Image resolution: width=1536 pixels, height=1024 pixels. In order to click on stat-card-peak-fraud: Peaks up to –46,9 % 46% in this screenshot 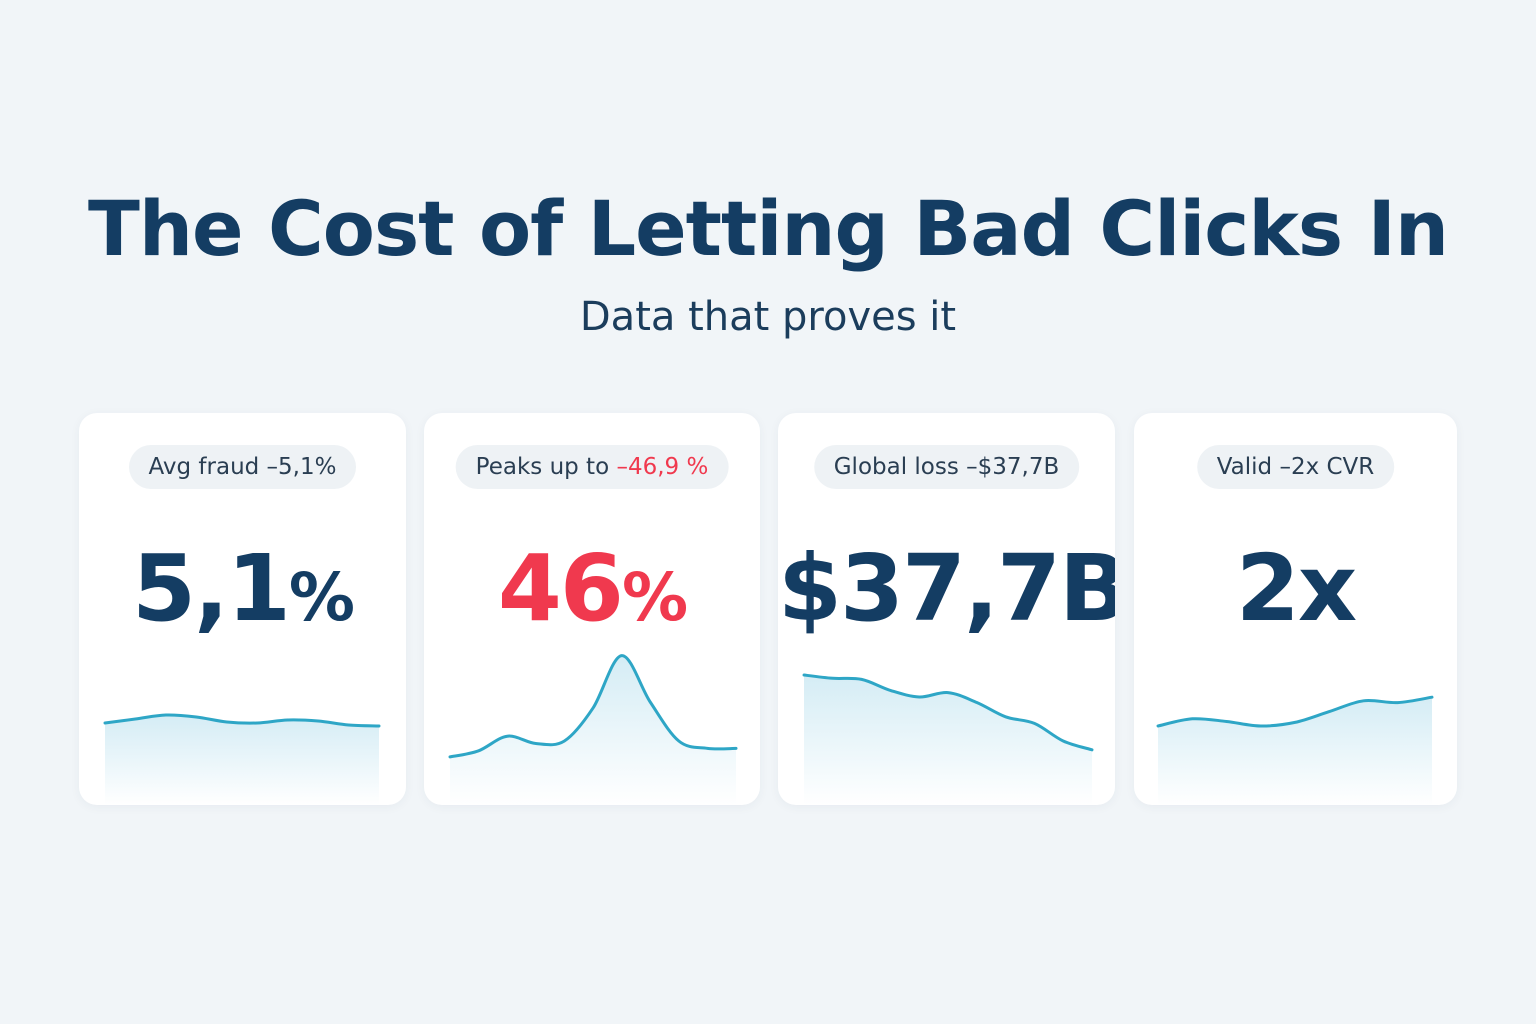, I will do `click(592, 609)`.